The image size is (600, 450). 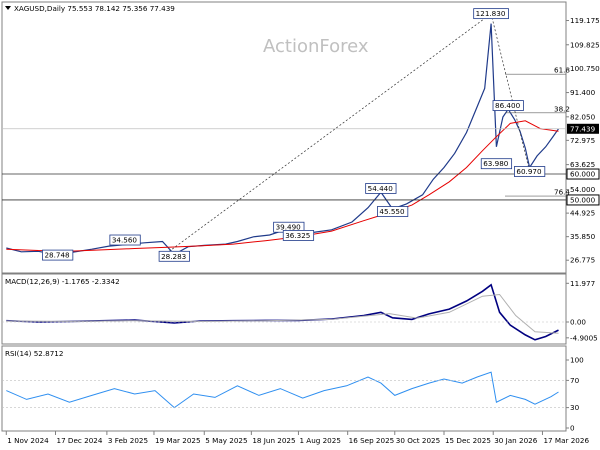 I want to click on y-tick-label: 11.977, so click(x=582, y=283).